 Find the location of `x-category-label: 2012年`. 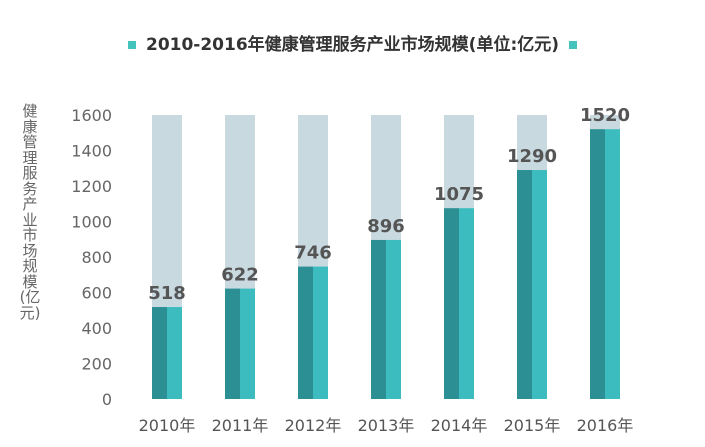

x-category-label: 2012年 is located at coordinates (313, 425).